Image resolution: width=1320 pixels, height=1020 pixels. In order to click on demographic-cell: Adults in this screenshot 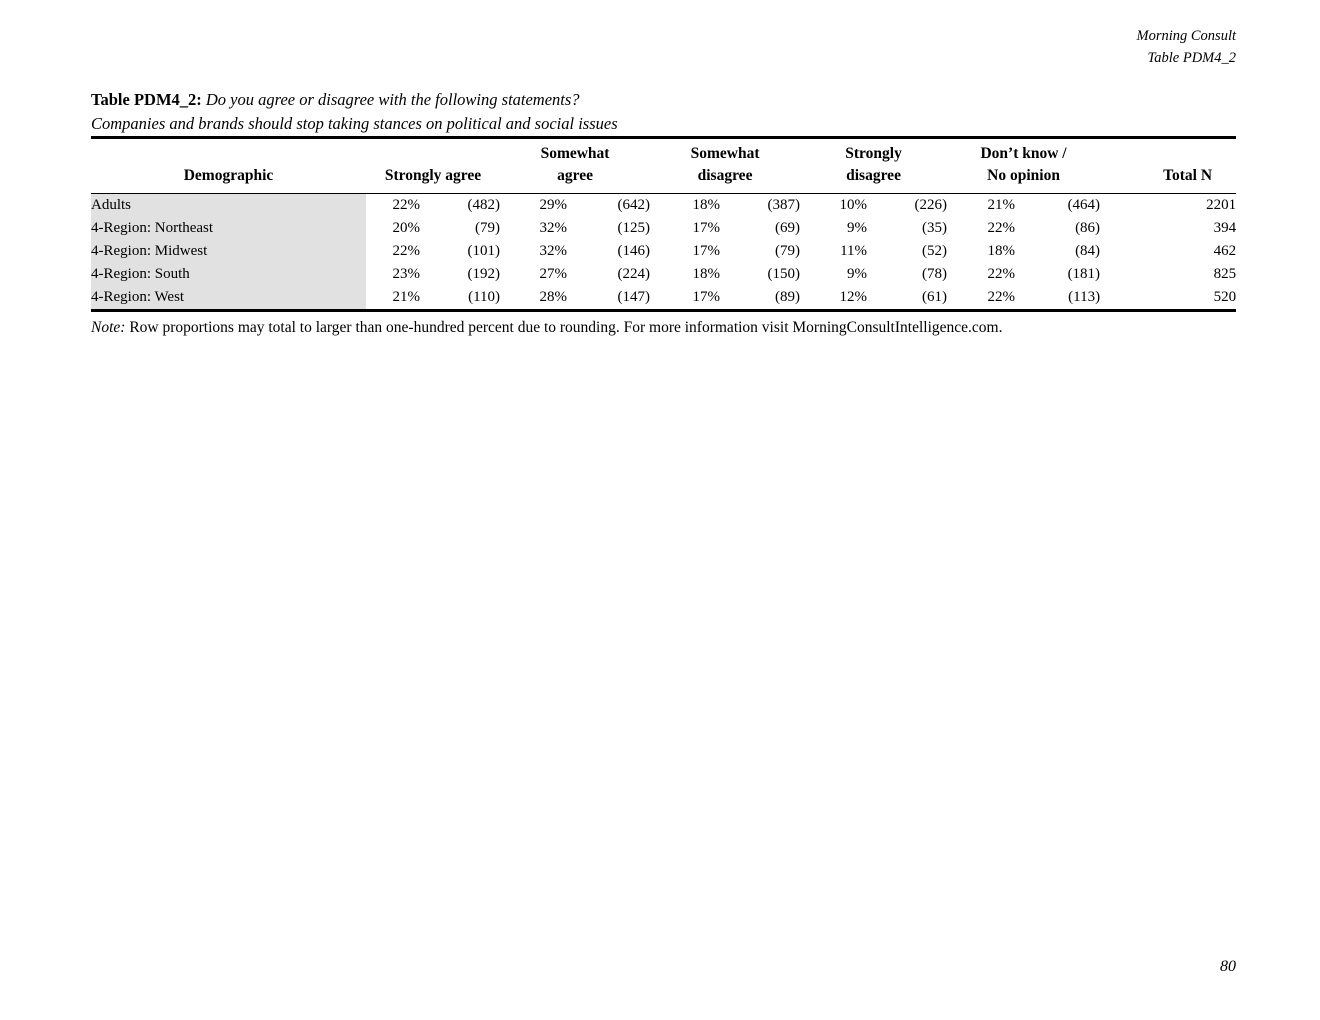, I will do `click(228, 205)`.